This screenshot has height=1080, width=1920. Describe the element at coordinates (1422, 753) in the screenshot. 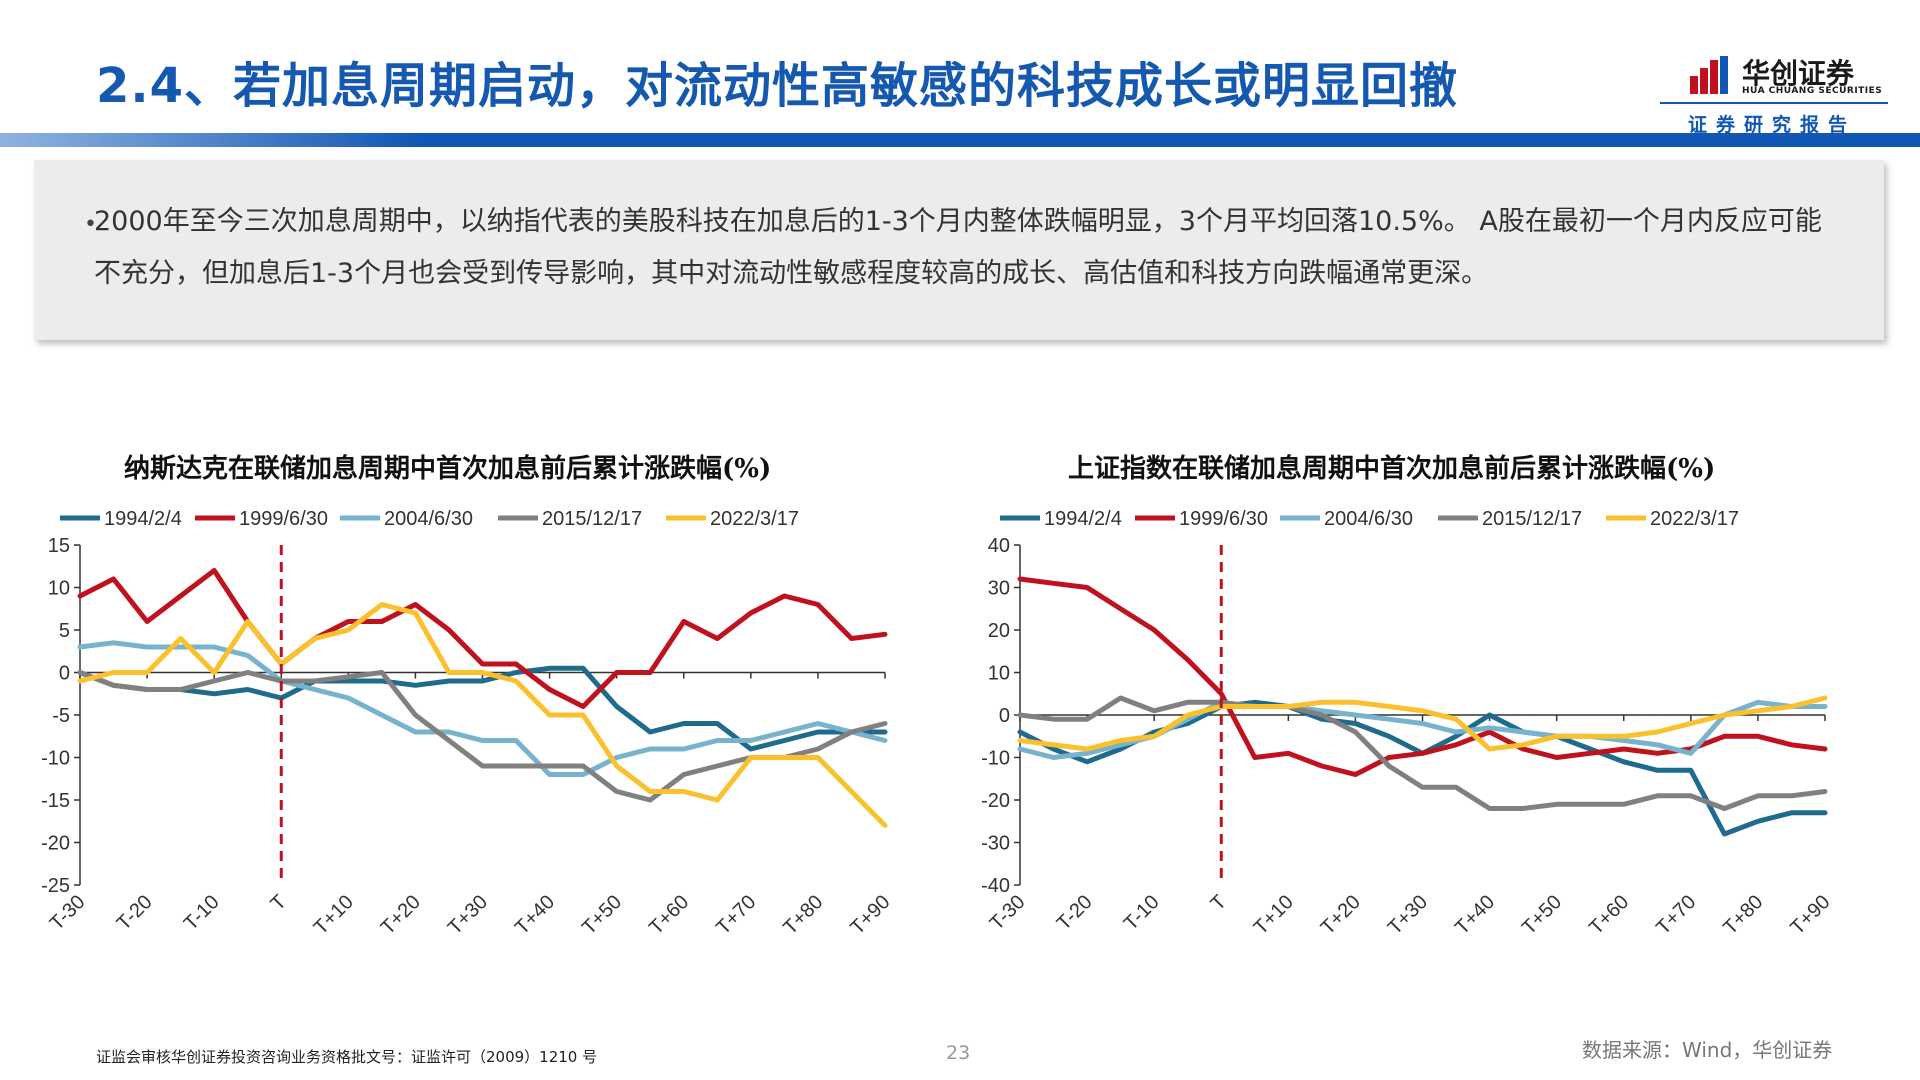

I see `series-line-2015/12/17` at that location.